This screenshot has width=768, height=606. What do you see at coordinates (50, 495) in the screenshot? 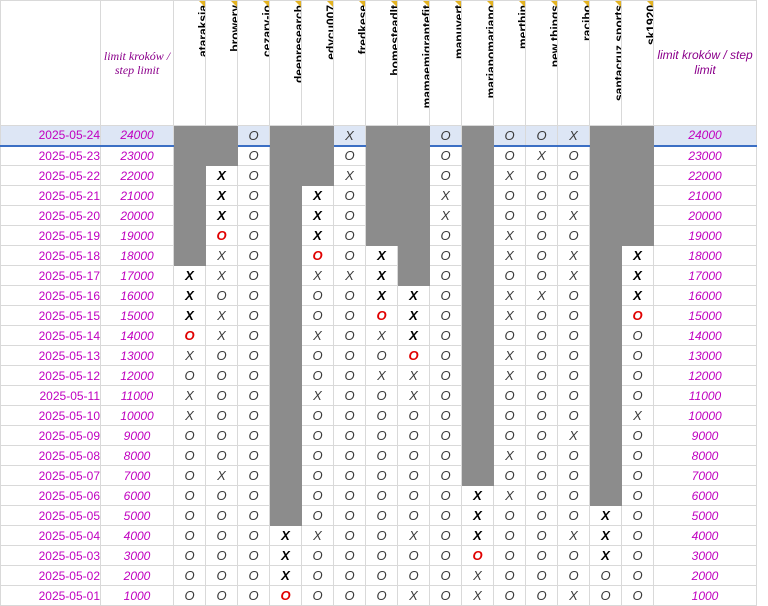
I see `date-cell: 2025-05-06` at bounding box center [50, 495].